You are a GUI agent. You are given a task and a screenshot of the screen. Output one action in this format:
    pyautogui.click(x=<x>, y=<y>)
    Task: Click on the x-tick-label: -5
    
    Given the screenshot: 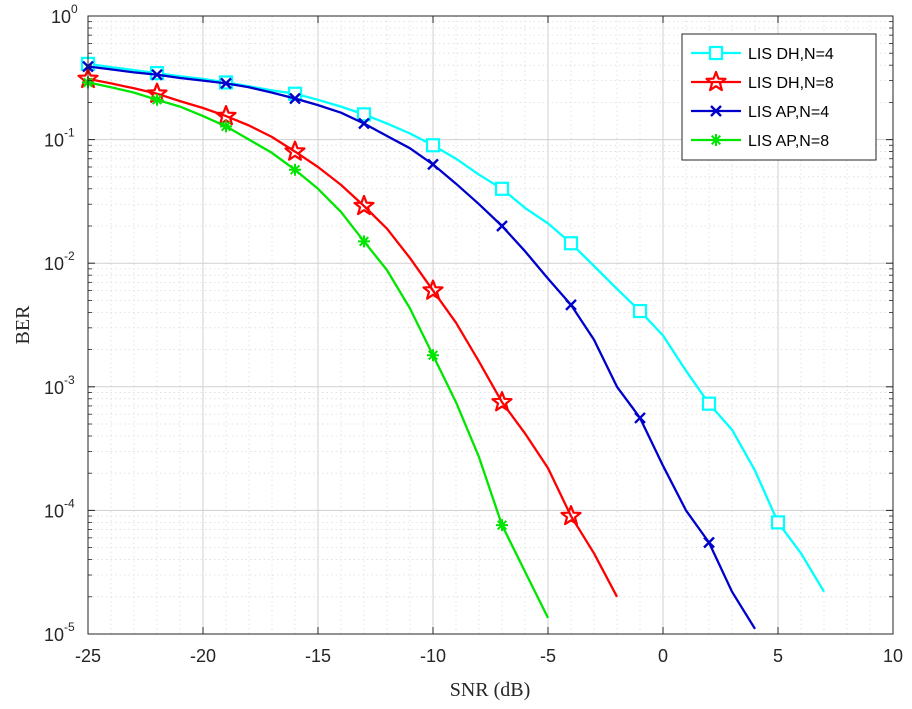 What is the action you would take?
    pyautogui.click(x=548, y=656)
    